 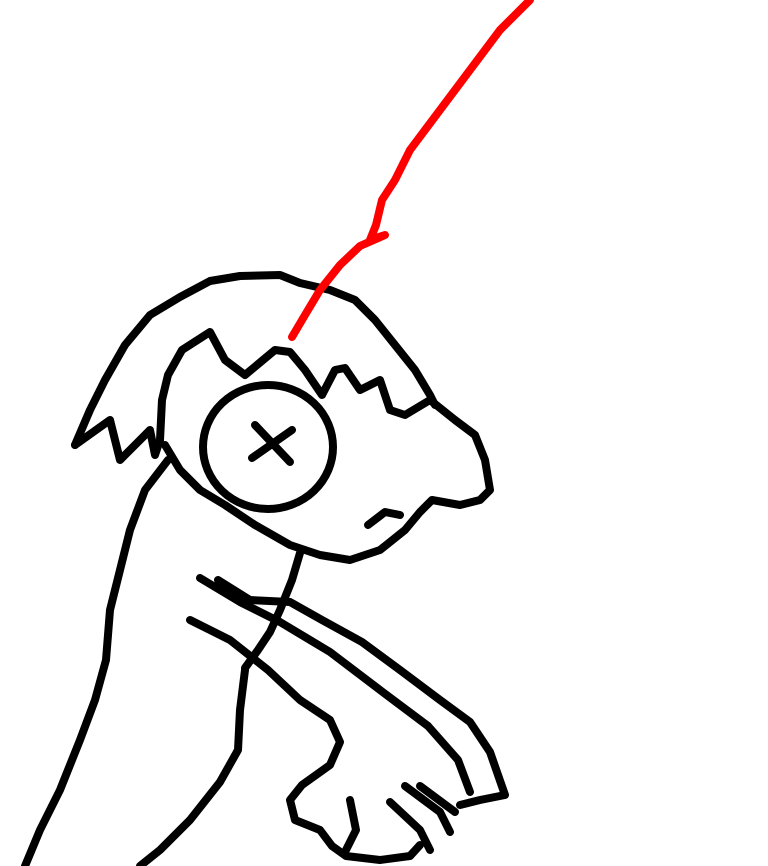 I want to click on arm-upper-stroke, so click(x=361, y=692).